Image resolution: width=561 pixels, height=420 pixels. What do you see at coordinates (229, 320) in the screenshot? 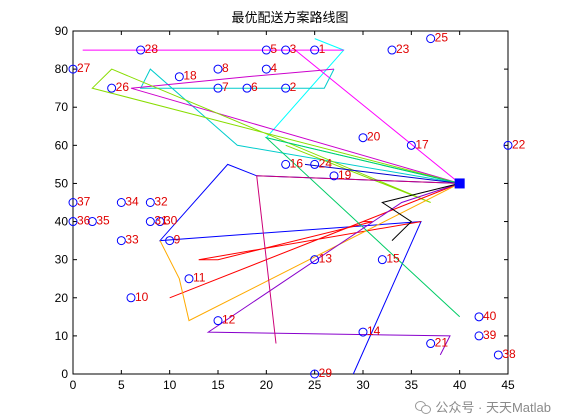
I see `point-label-12: 12` at bounding box center [229, 320].